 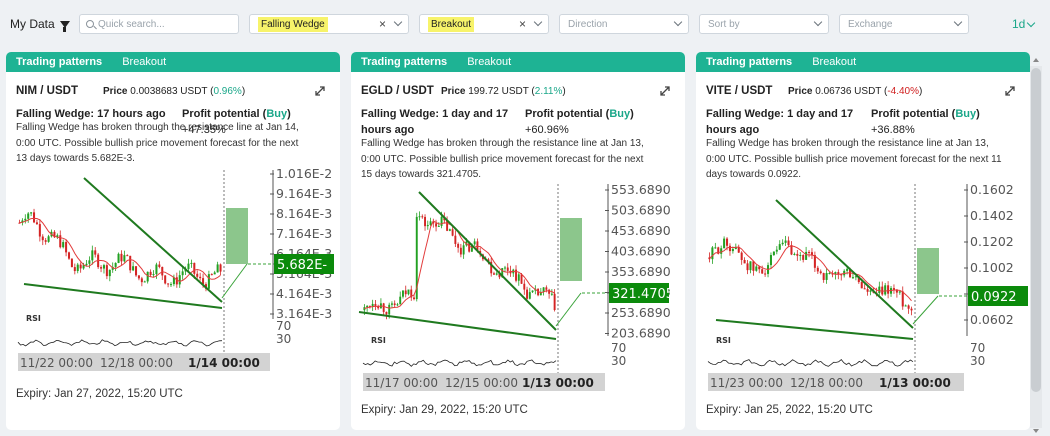 What do you see at coordinates (789, 410) in the screenshot?
I see `expiry-text: Expiry: Jan 25, 2022, 15:20 UTC` at bounding box center [789, 410].